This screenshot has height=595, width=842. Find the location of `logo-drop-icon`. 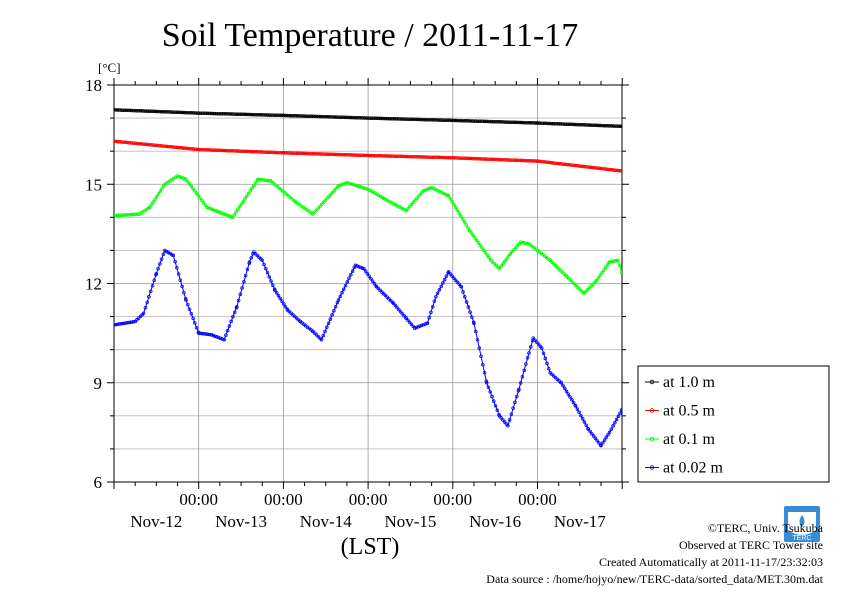

logo-drop-icon is located at coordinates (802, 521).